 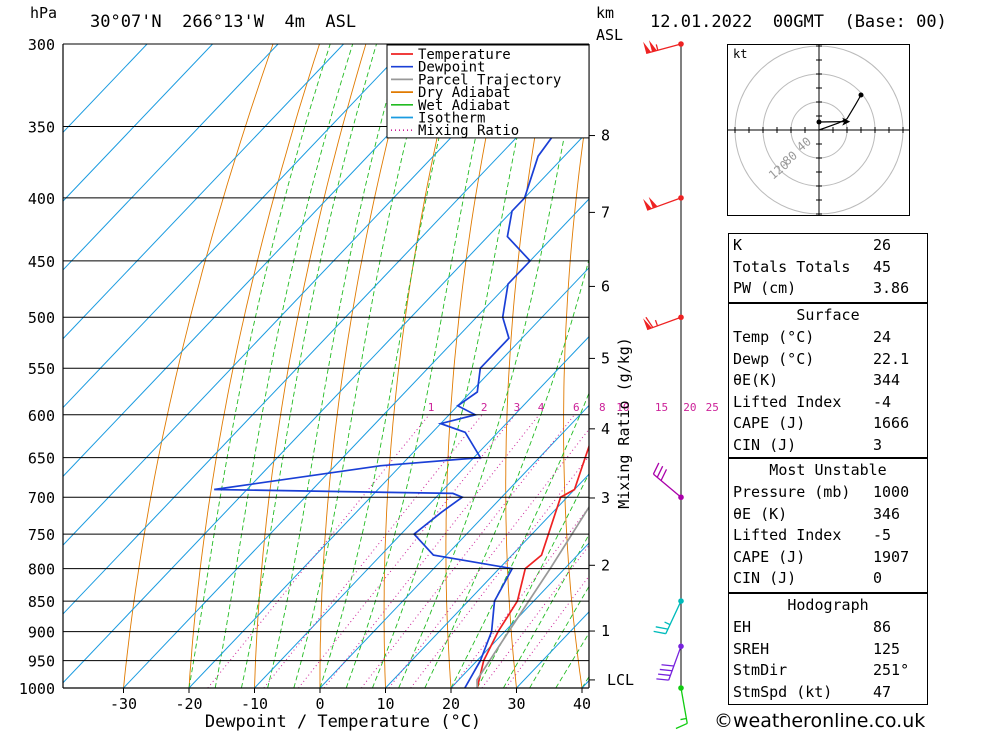 I want to click on mixing-ratio-label: 3, so click(x=517, y=407).